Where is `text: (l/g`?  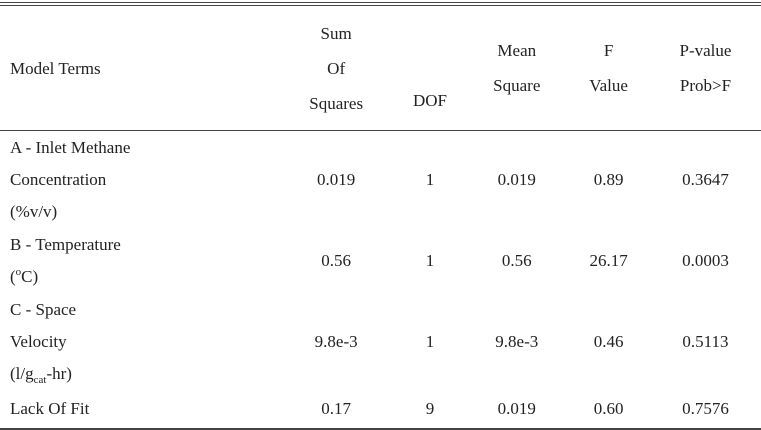 text: (l/g is located at coordinates (22, 373).